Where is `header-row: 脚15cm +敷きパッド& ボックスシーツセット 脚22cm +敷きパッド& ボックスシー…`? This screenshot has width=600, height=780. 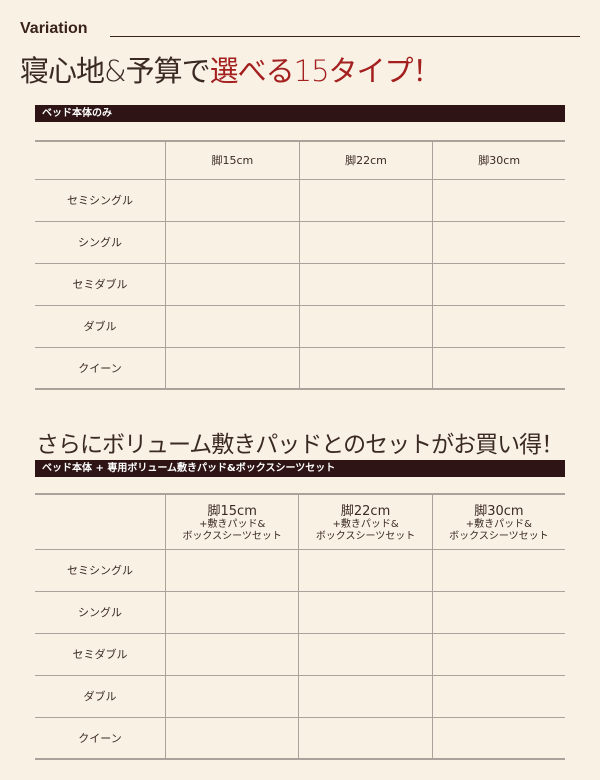
header-row: 脚15cm +敷きパッド& ボックスシーツセット 脚22cm +敷きパッド& ボックスシー… is located at coordinates (300, 521).